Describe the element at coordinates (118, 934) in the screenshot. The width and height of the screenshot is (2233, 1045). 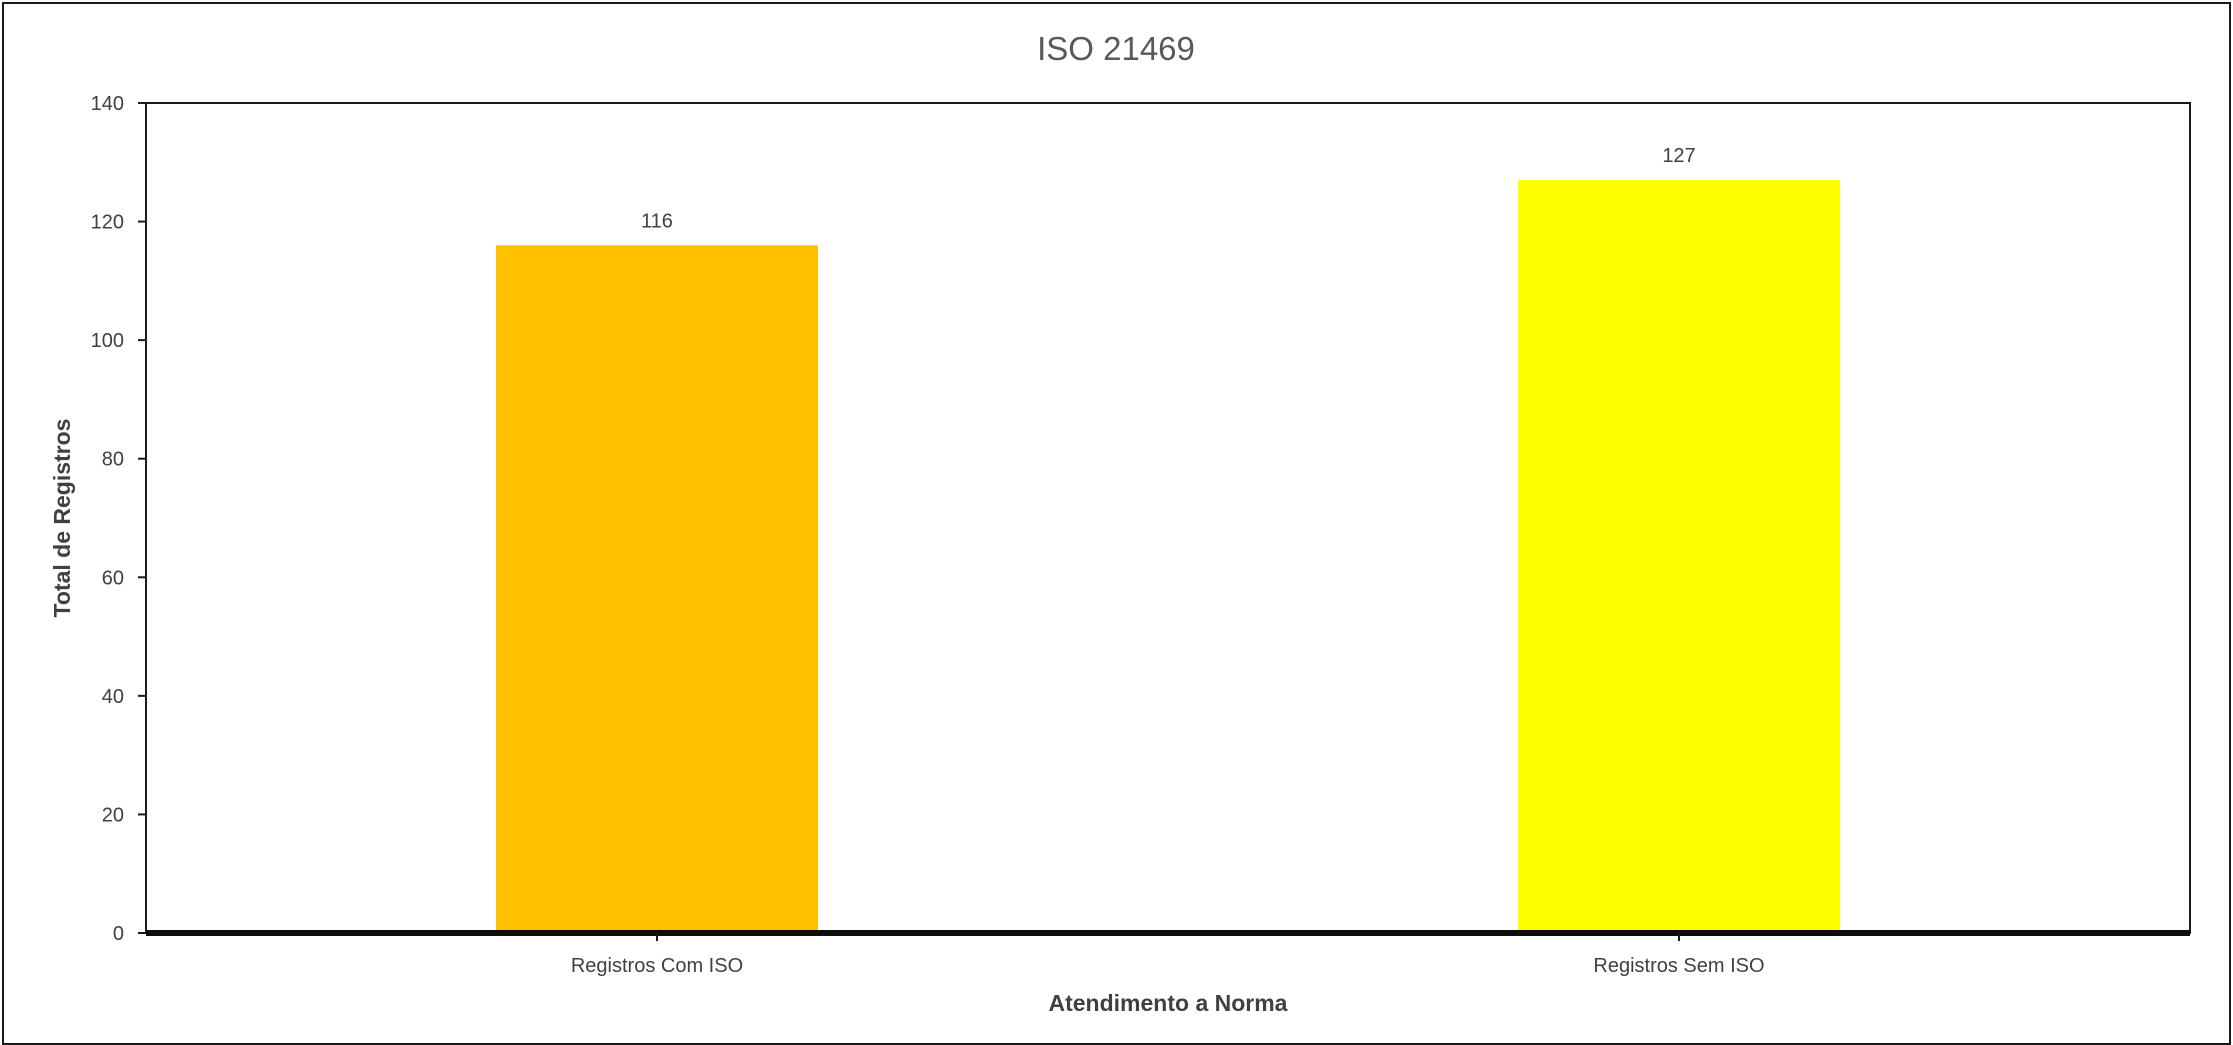
I see `y-tick-label: 0` at that location.